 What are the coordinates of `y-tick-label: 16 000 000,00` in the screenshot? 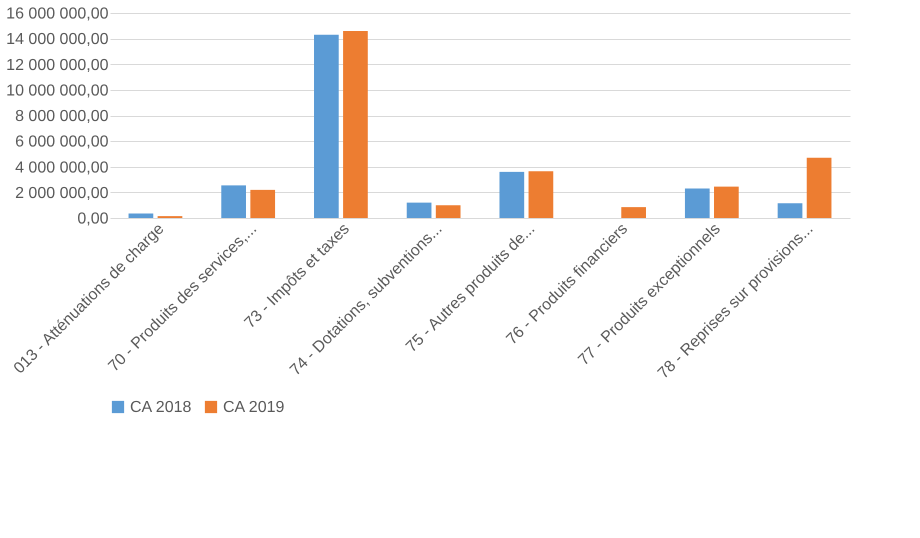 It's located at (57, 14).